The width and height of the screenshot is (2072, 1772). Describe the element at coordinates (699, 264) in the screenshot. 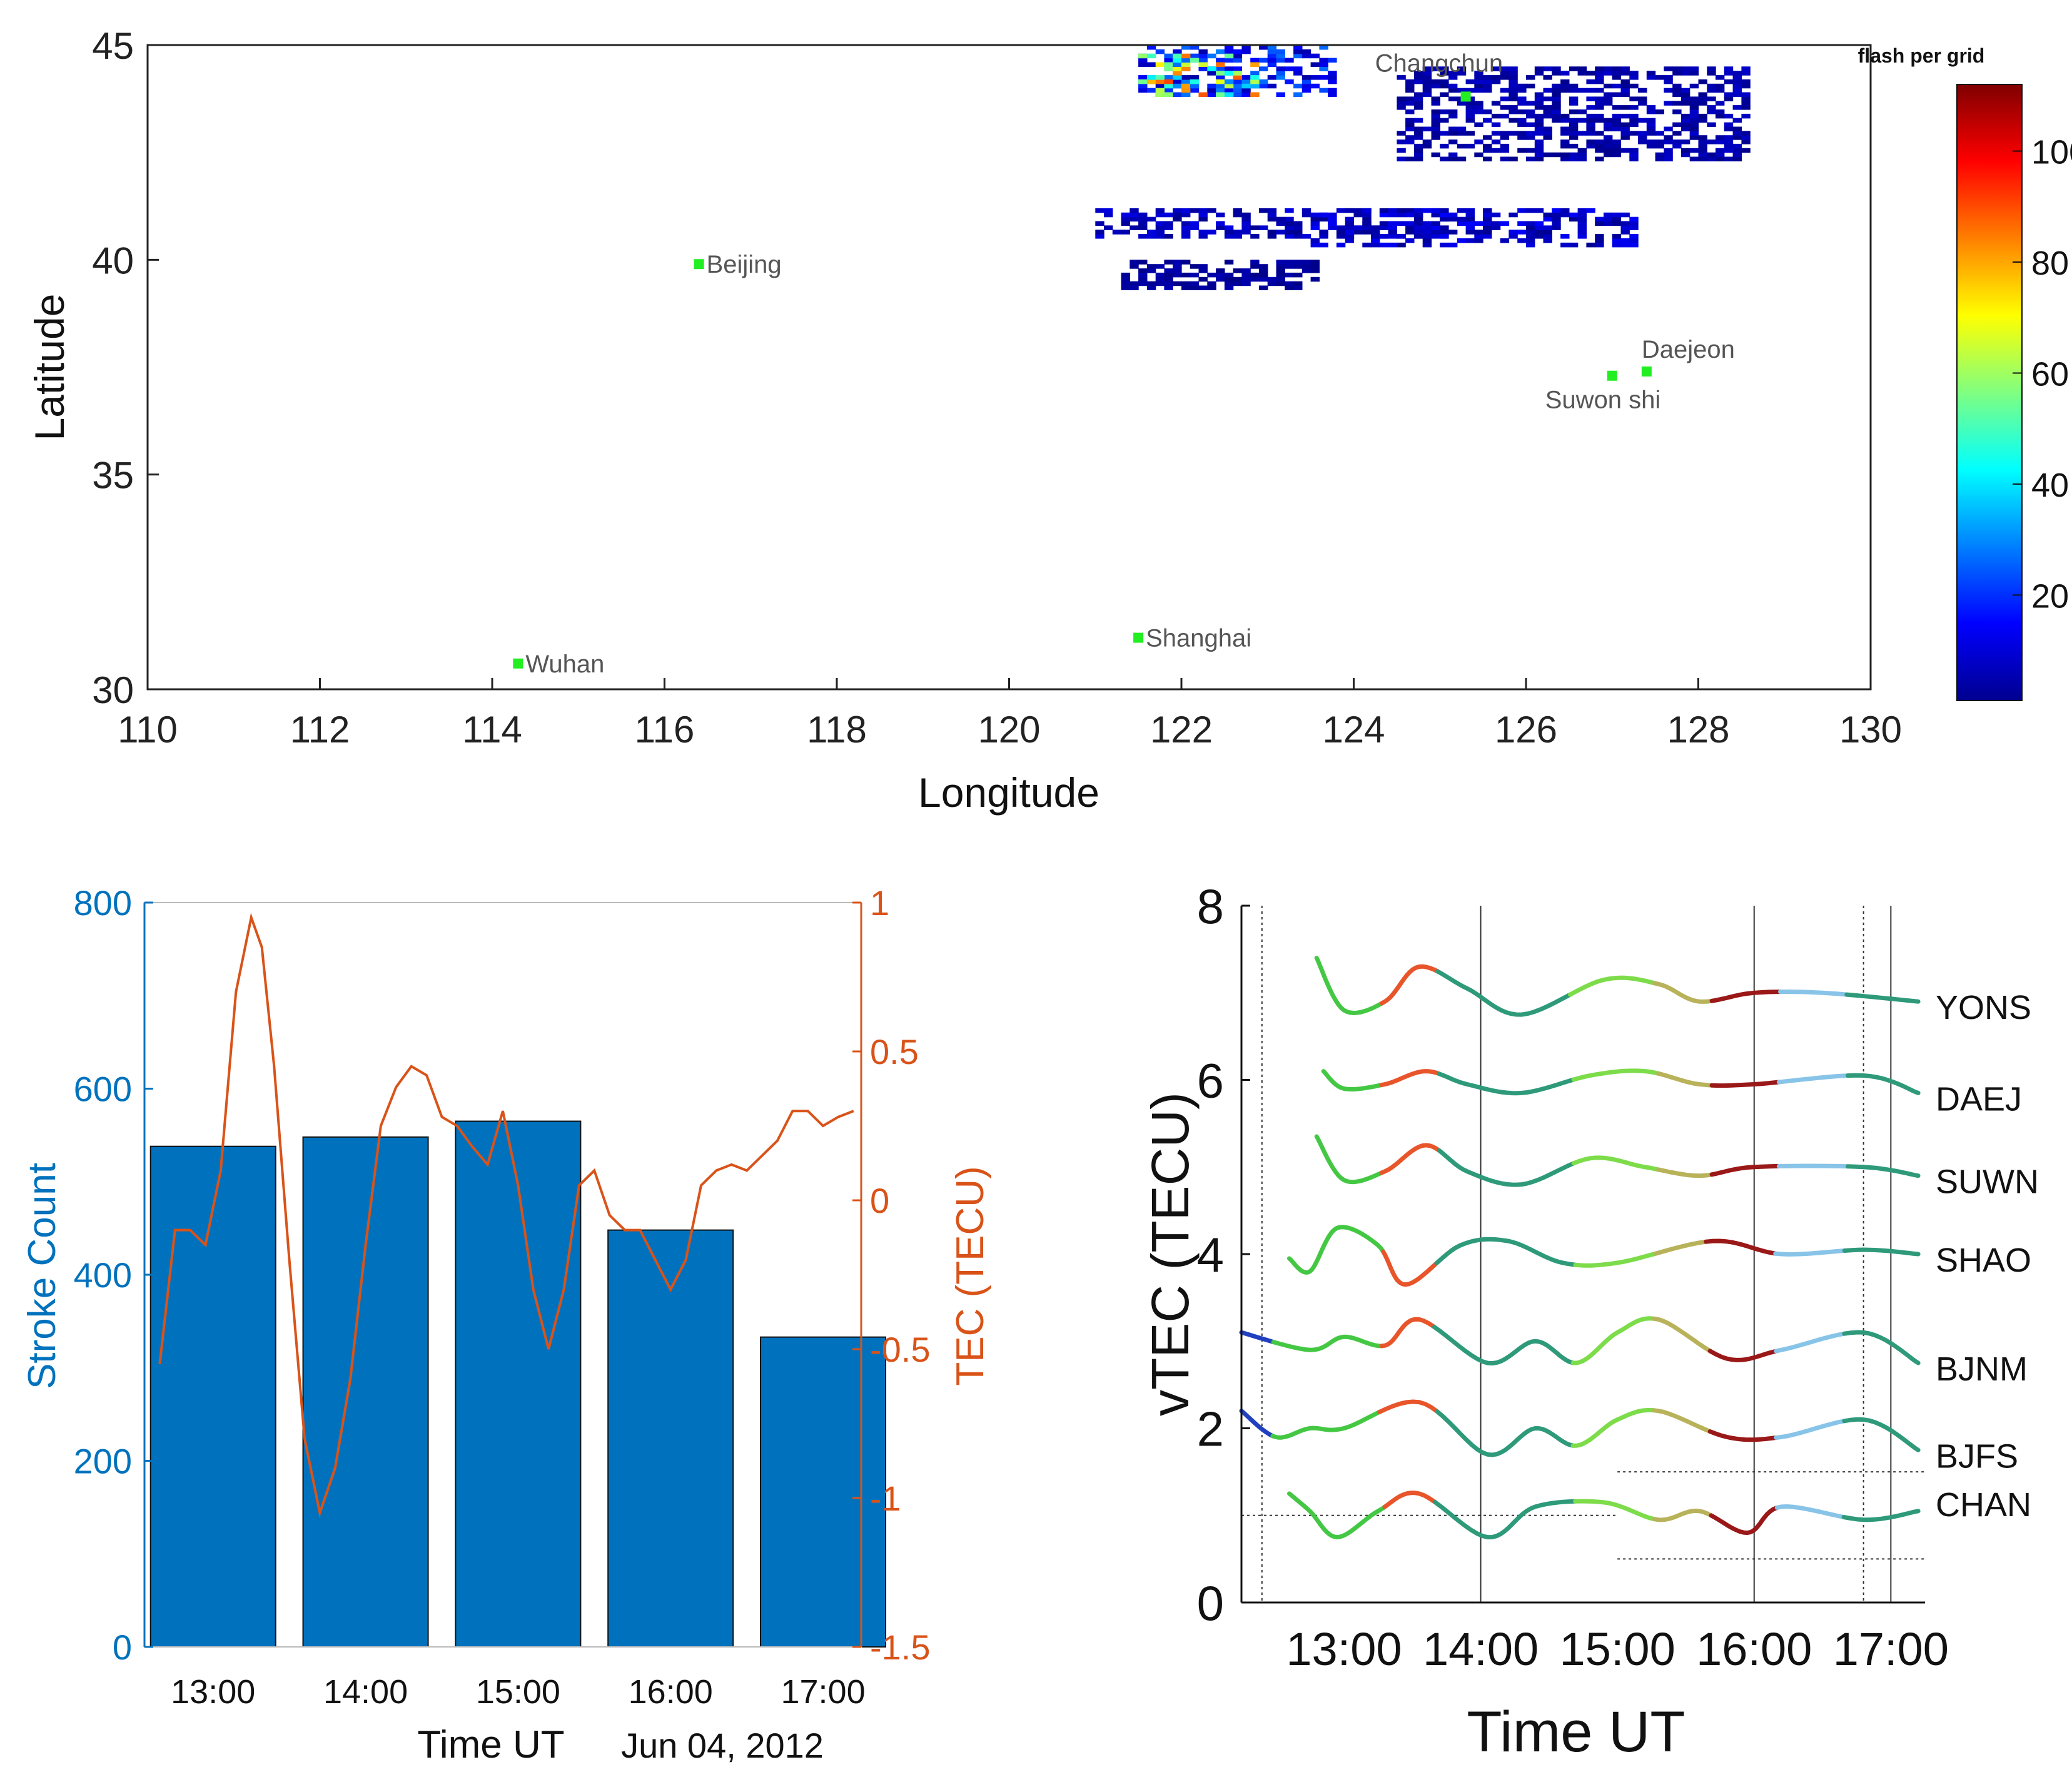

I see `city-marker` at that location.